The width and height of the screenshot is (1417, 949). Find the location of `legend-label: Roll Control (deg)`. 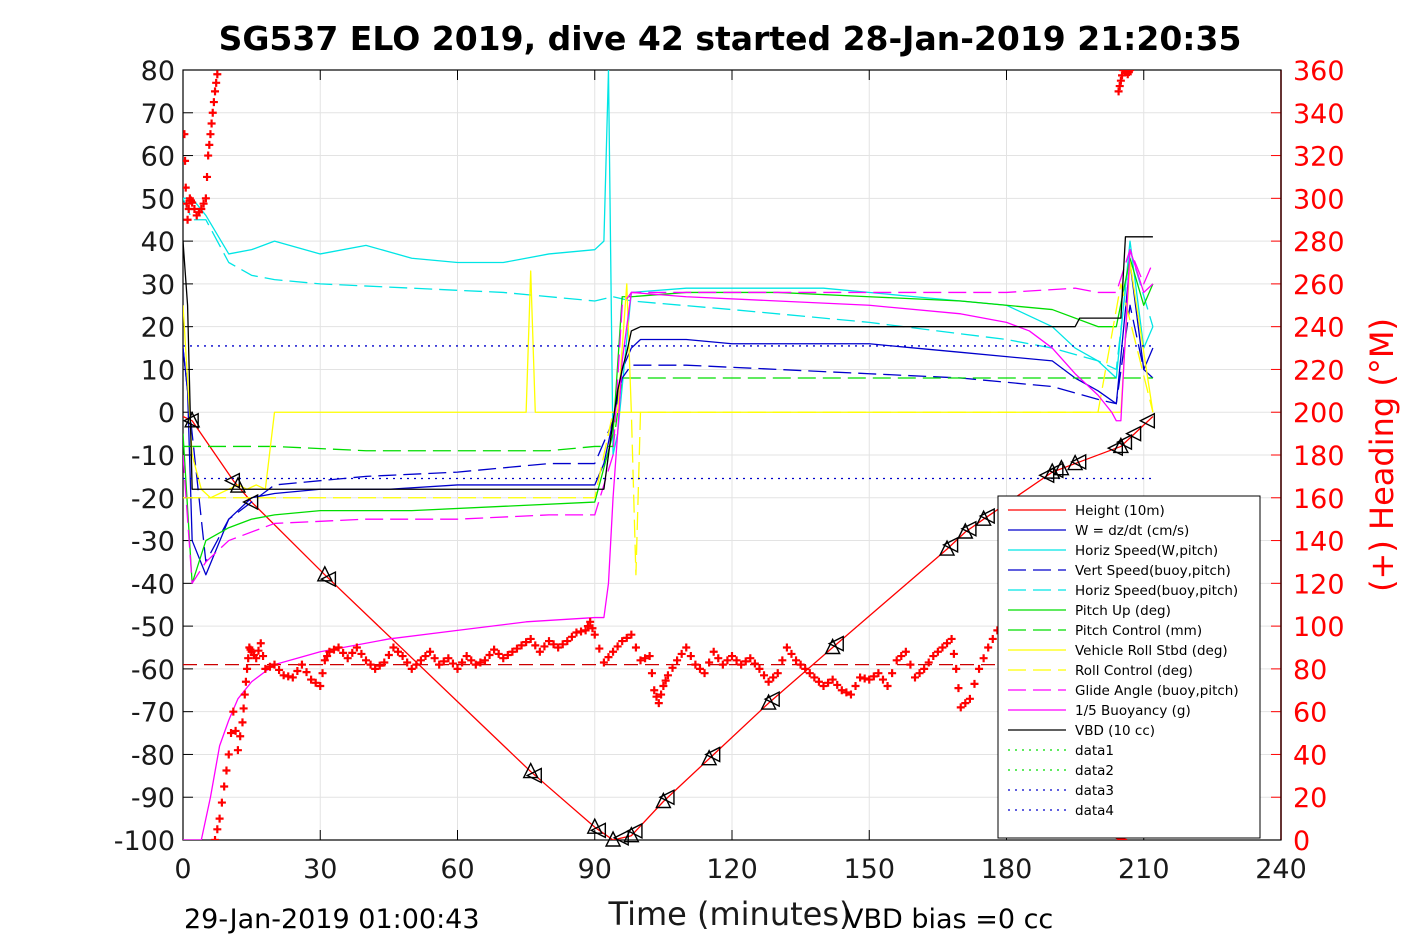

legend-label: Roll Control (deg) is located at coordinates (1134, 671).